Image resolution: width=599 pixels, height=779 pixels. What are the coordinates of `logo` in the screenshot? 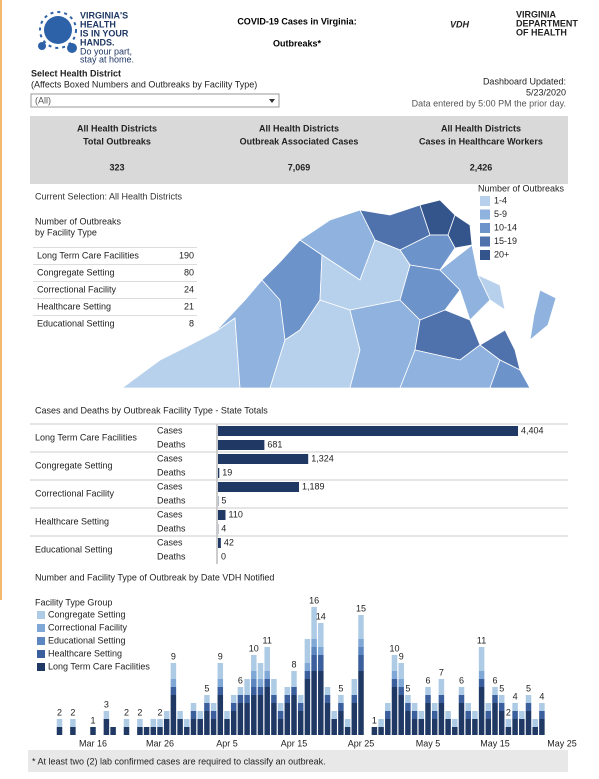 It's located at (57, 32).